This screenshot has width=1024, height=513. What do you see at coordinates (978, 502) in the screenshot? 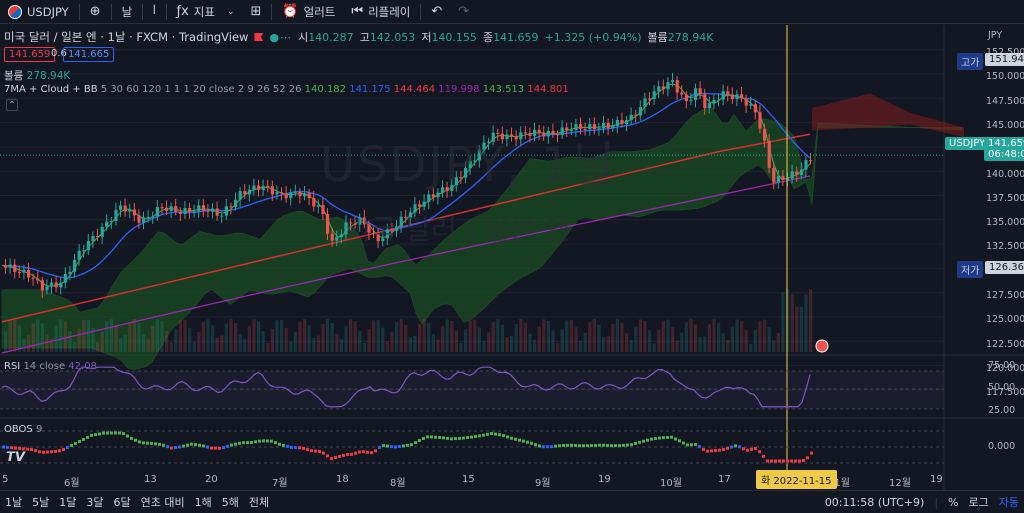
I see `log-button: 로그` at bounding box center [978, 502].